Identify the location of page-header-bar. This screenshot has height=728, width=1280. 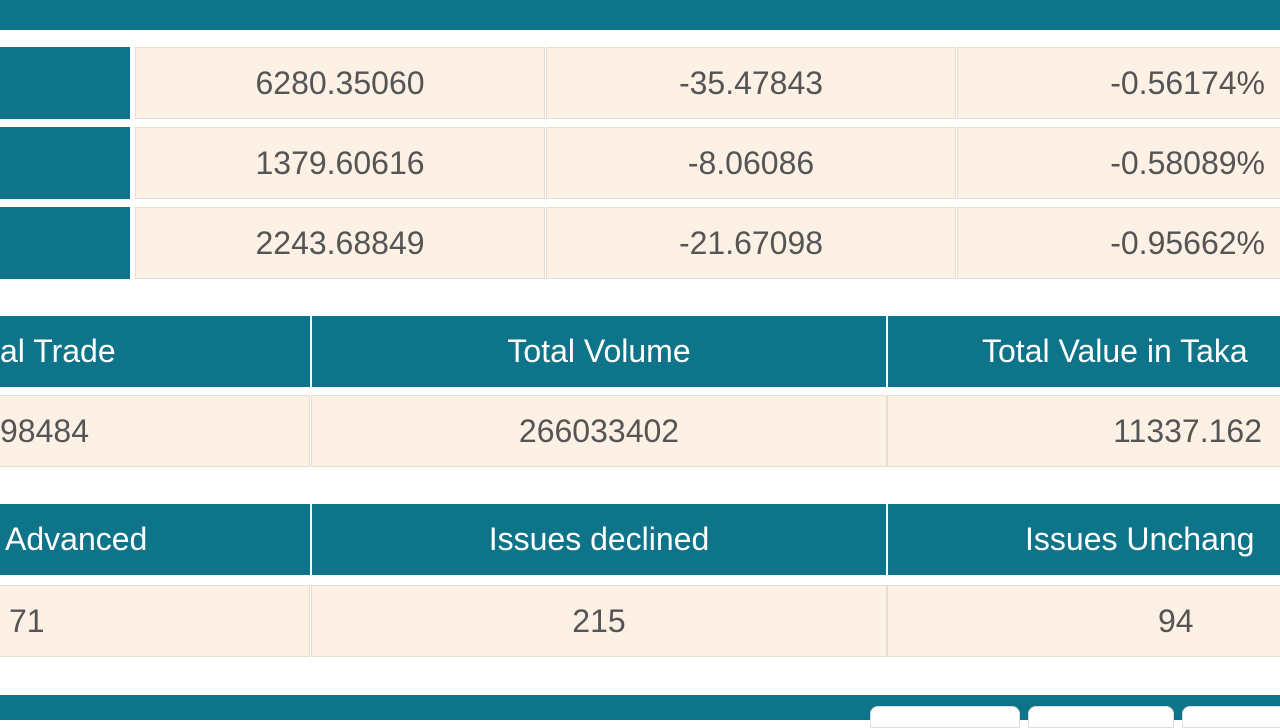
(640, 15).